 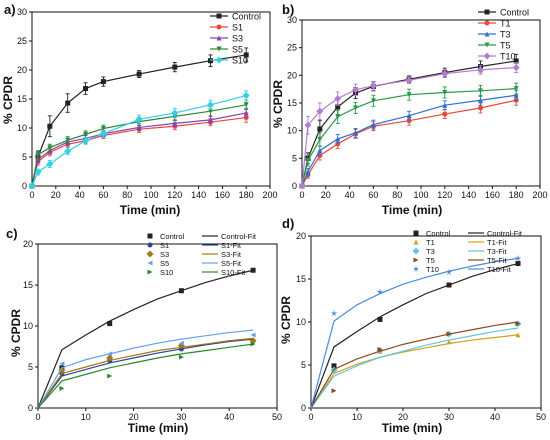 What do you see at coordinates (22, 41) in the screenshot?
I see `y-tick-label: 25` at bounding box center [22, 41].